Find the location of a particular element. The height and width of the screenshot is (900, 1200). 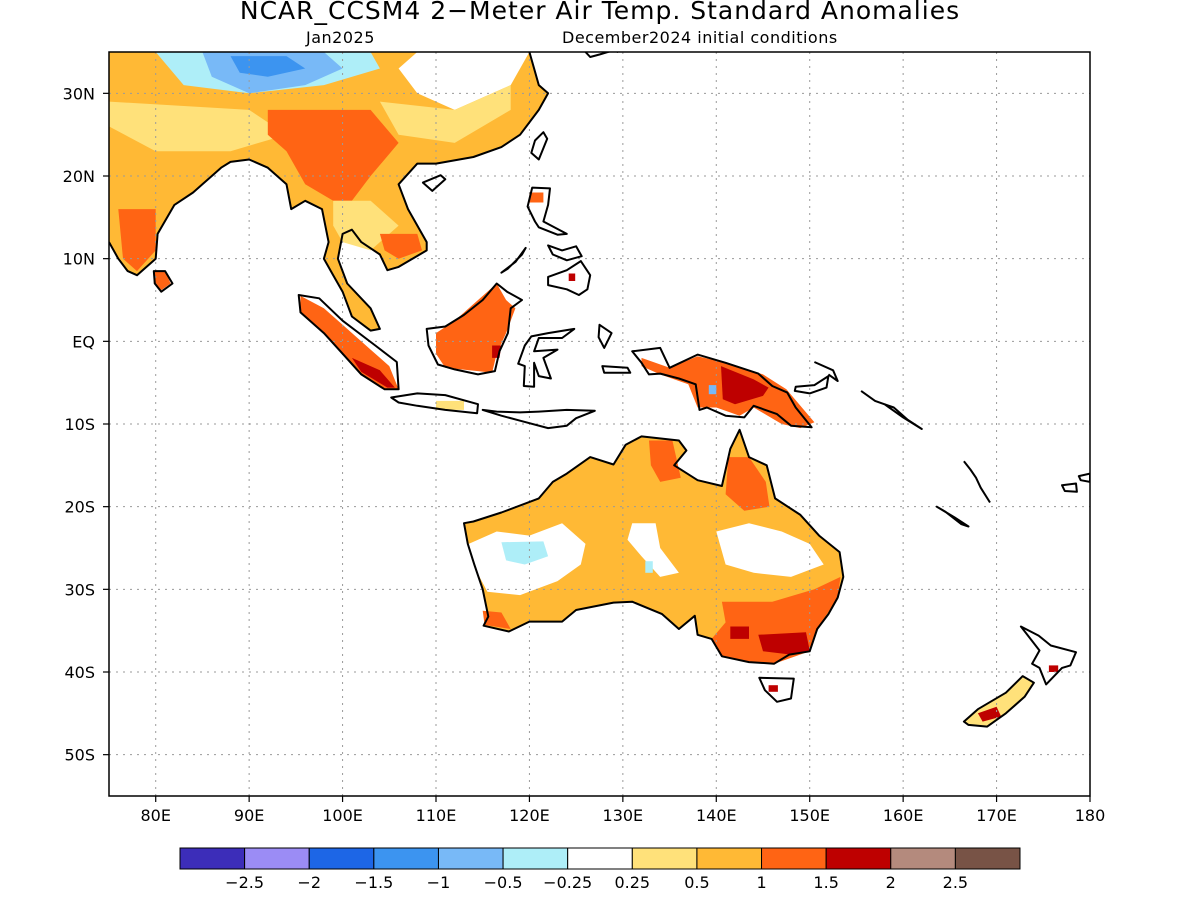

longitude-tick-label: 90E is located at coordinates (249, 815).